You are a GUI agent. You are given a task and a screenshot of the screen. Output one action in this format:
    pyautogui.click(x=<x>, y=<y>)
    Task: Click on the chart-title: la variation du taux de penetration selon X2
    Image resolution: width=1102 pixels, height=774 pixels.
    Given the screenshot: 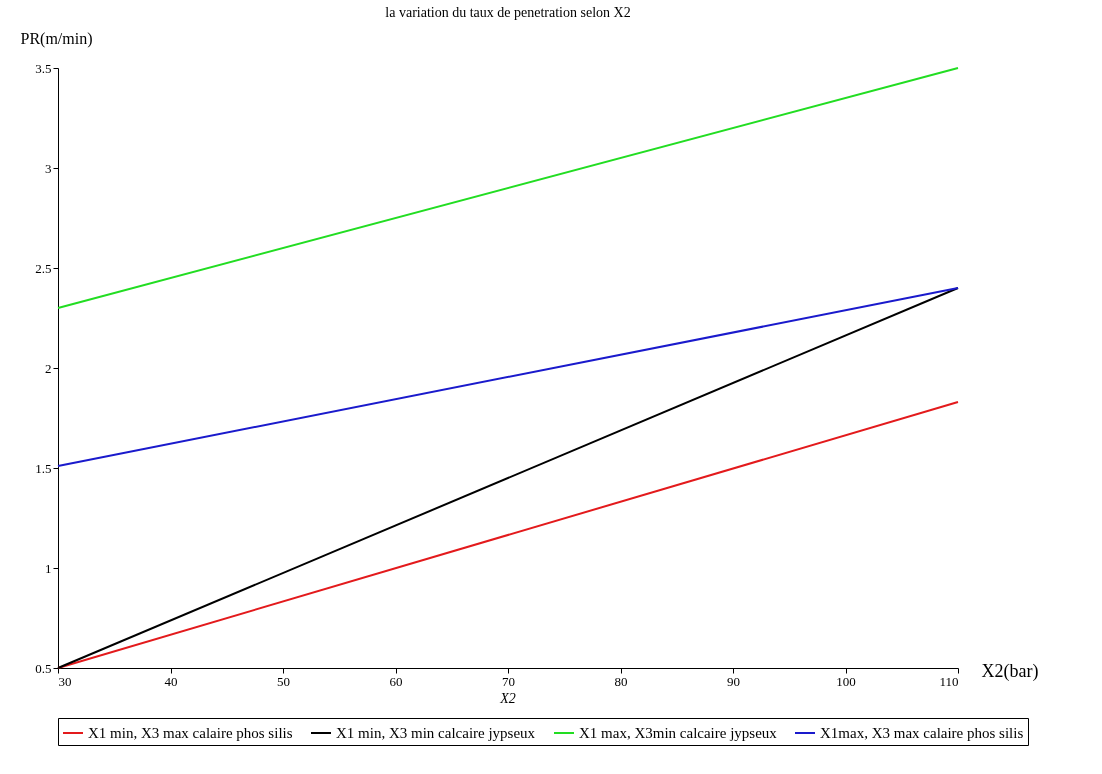 What is the action you would take?
    pyautogui.click(x=508, y=12)
    